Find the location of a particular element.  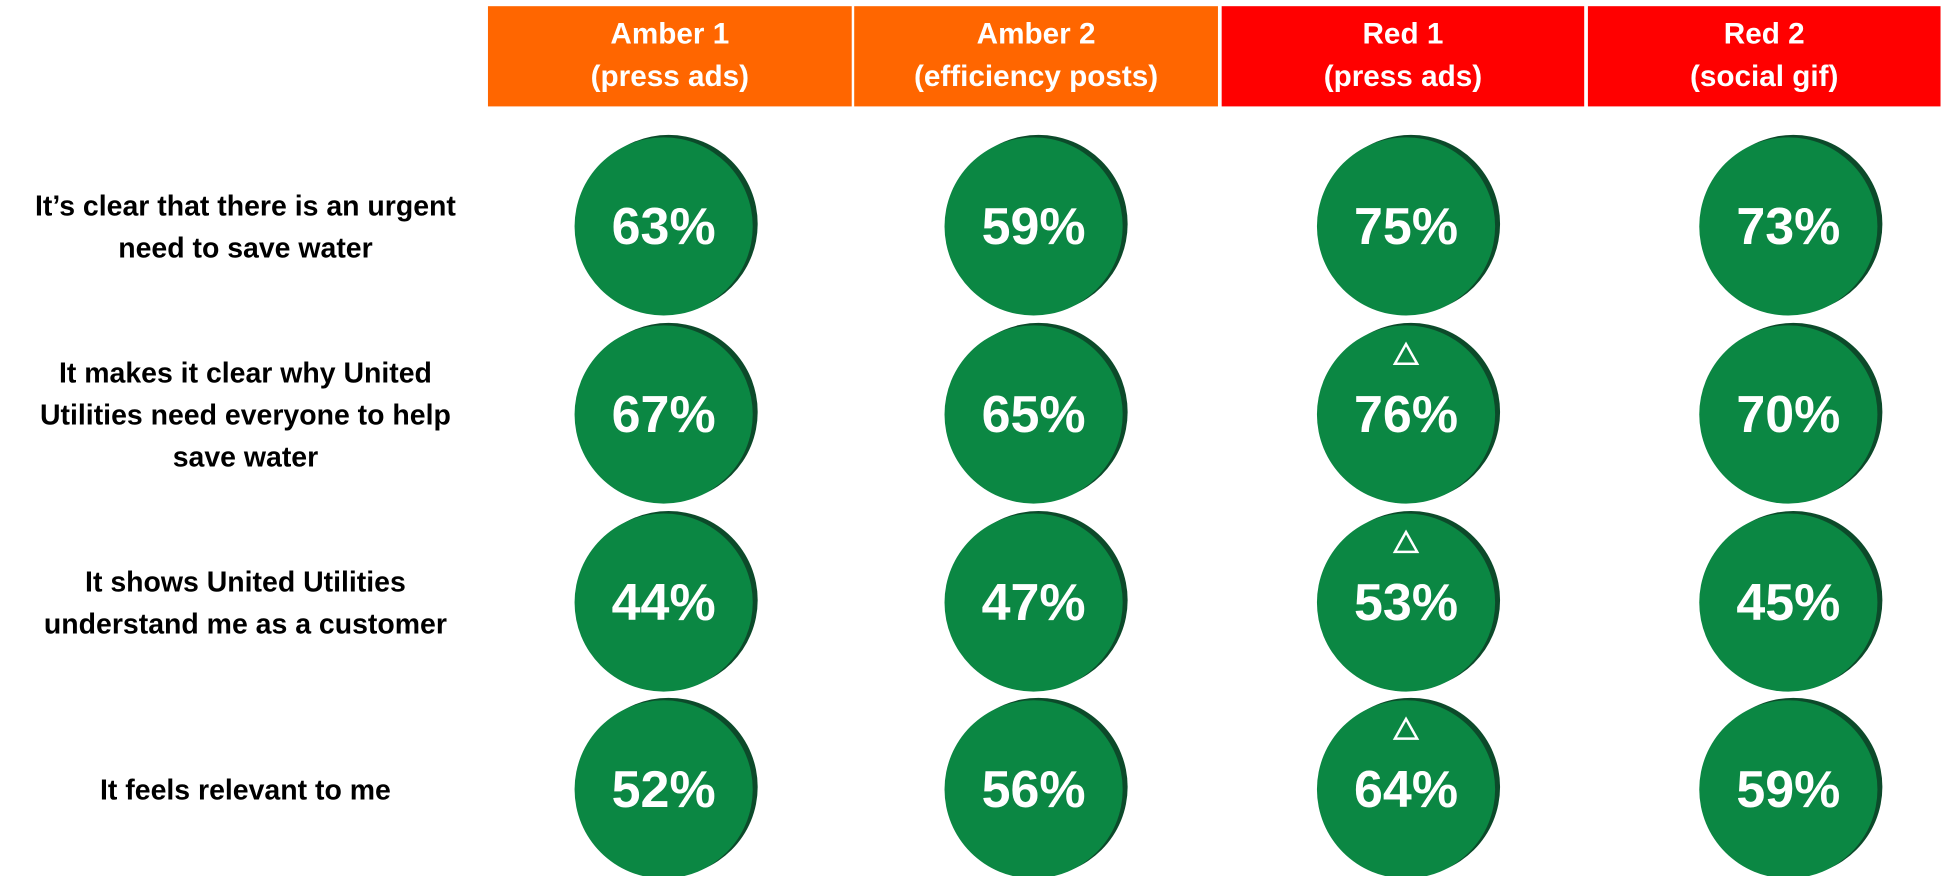

cell-value: 70% is located at coordinates (1788, 415).